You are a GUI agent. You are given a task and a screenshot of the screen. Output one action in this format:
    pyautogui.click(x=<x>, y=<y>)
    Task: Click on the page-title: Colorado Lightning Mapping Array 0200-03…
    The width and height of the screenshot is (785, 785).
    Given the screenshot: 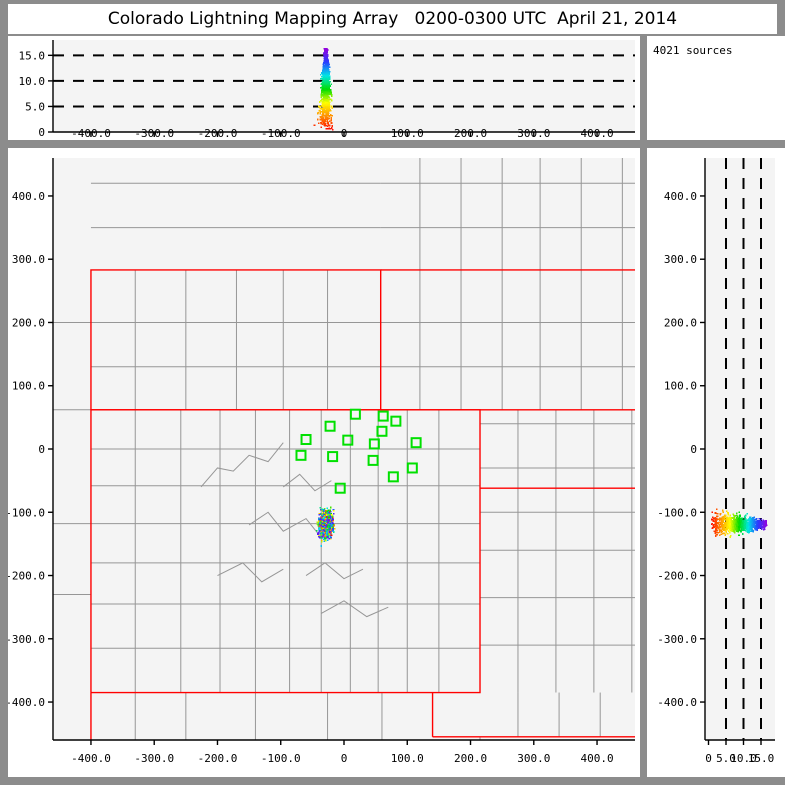 What is the action you would take?
    pyautogui.click(x=392, y=19)
    